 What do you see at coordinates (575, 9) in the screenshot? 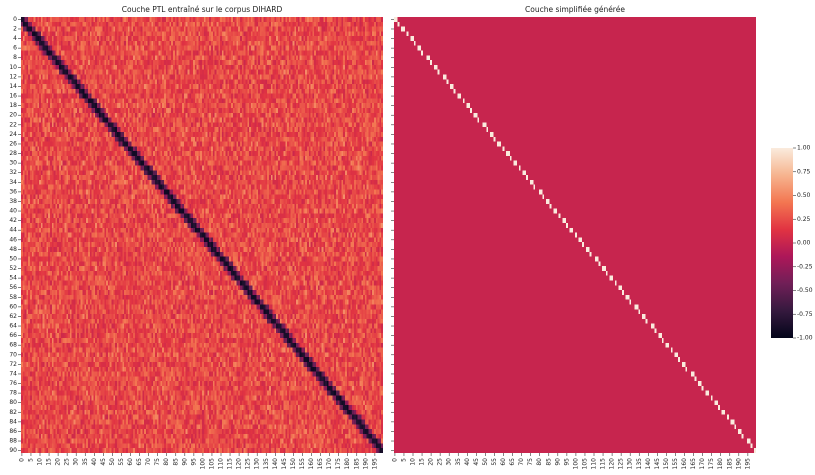
I see `heatmap-right-title: Couche simplifiée générée` at bounding box center [575, 9].